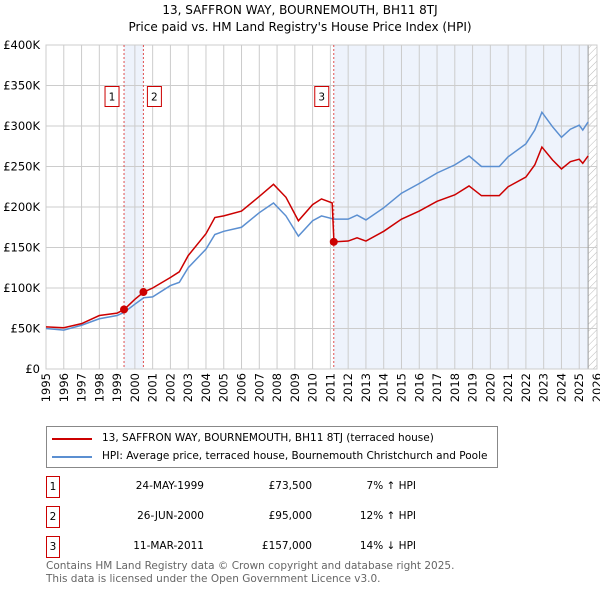  I want to click on y-tick-label: £100K, so click(21, 288).